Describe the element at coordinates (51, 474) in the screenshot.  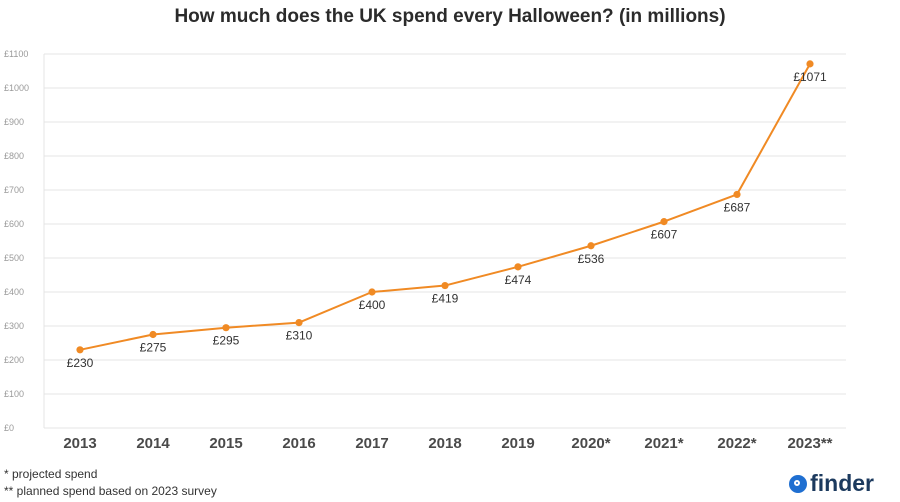
I see `footnote-projected: * projected spend` at that location.